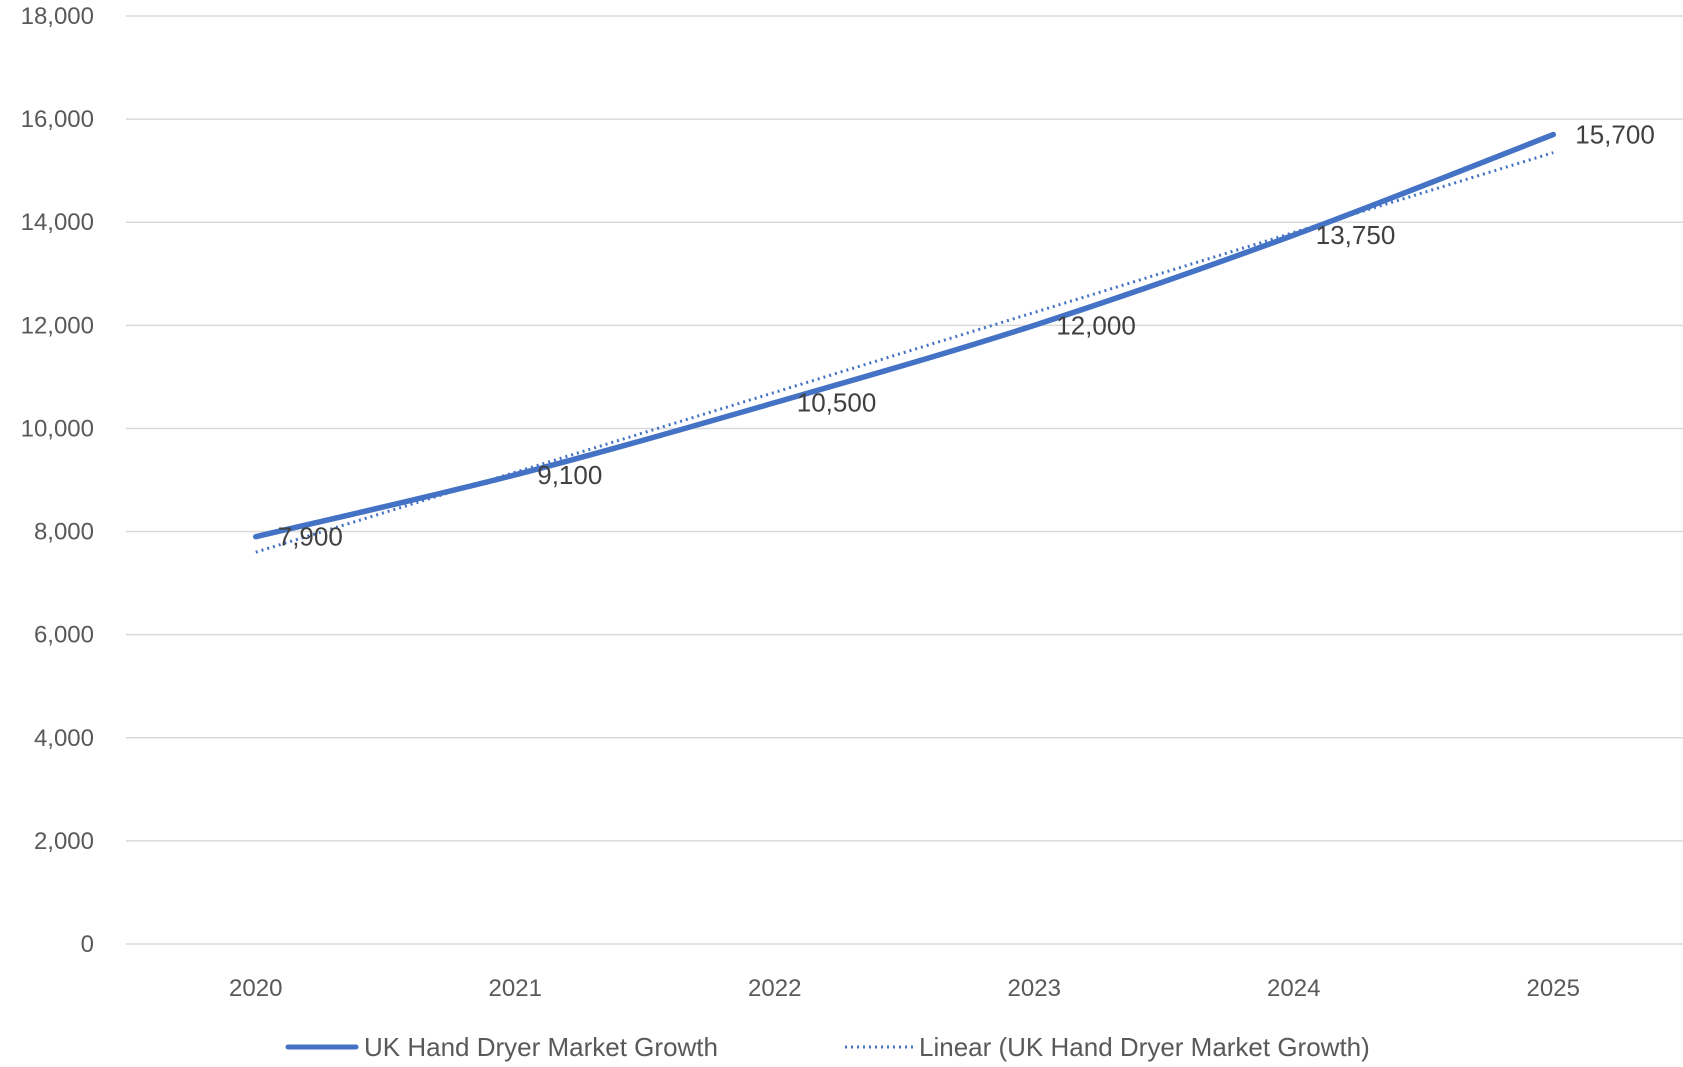  I want to click on data-label: 7,900, so click(310, 537).